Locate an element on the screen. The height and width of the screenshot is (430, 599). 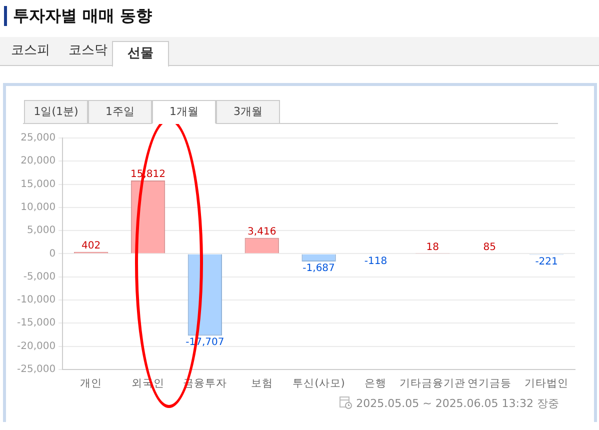
y-tick-label: -20,000 is located at coordinates (36, 346).